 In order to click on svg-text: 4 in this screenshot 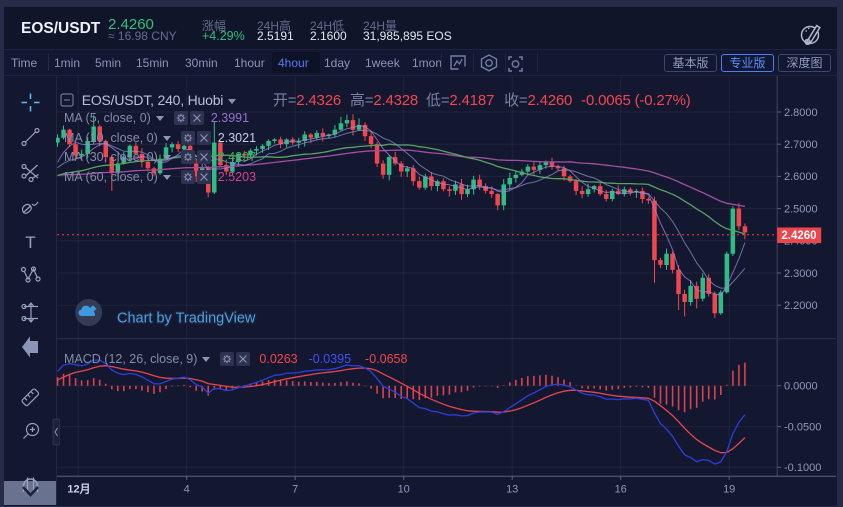, I will do `click(187, 490)`.